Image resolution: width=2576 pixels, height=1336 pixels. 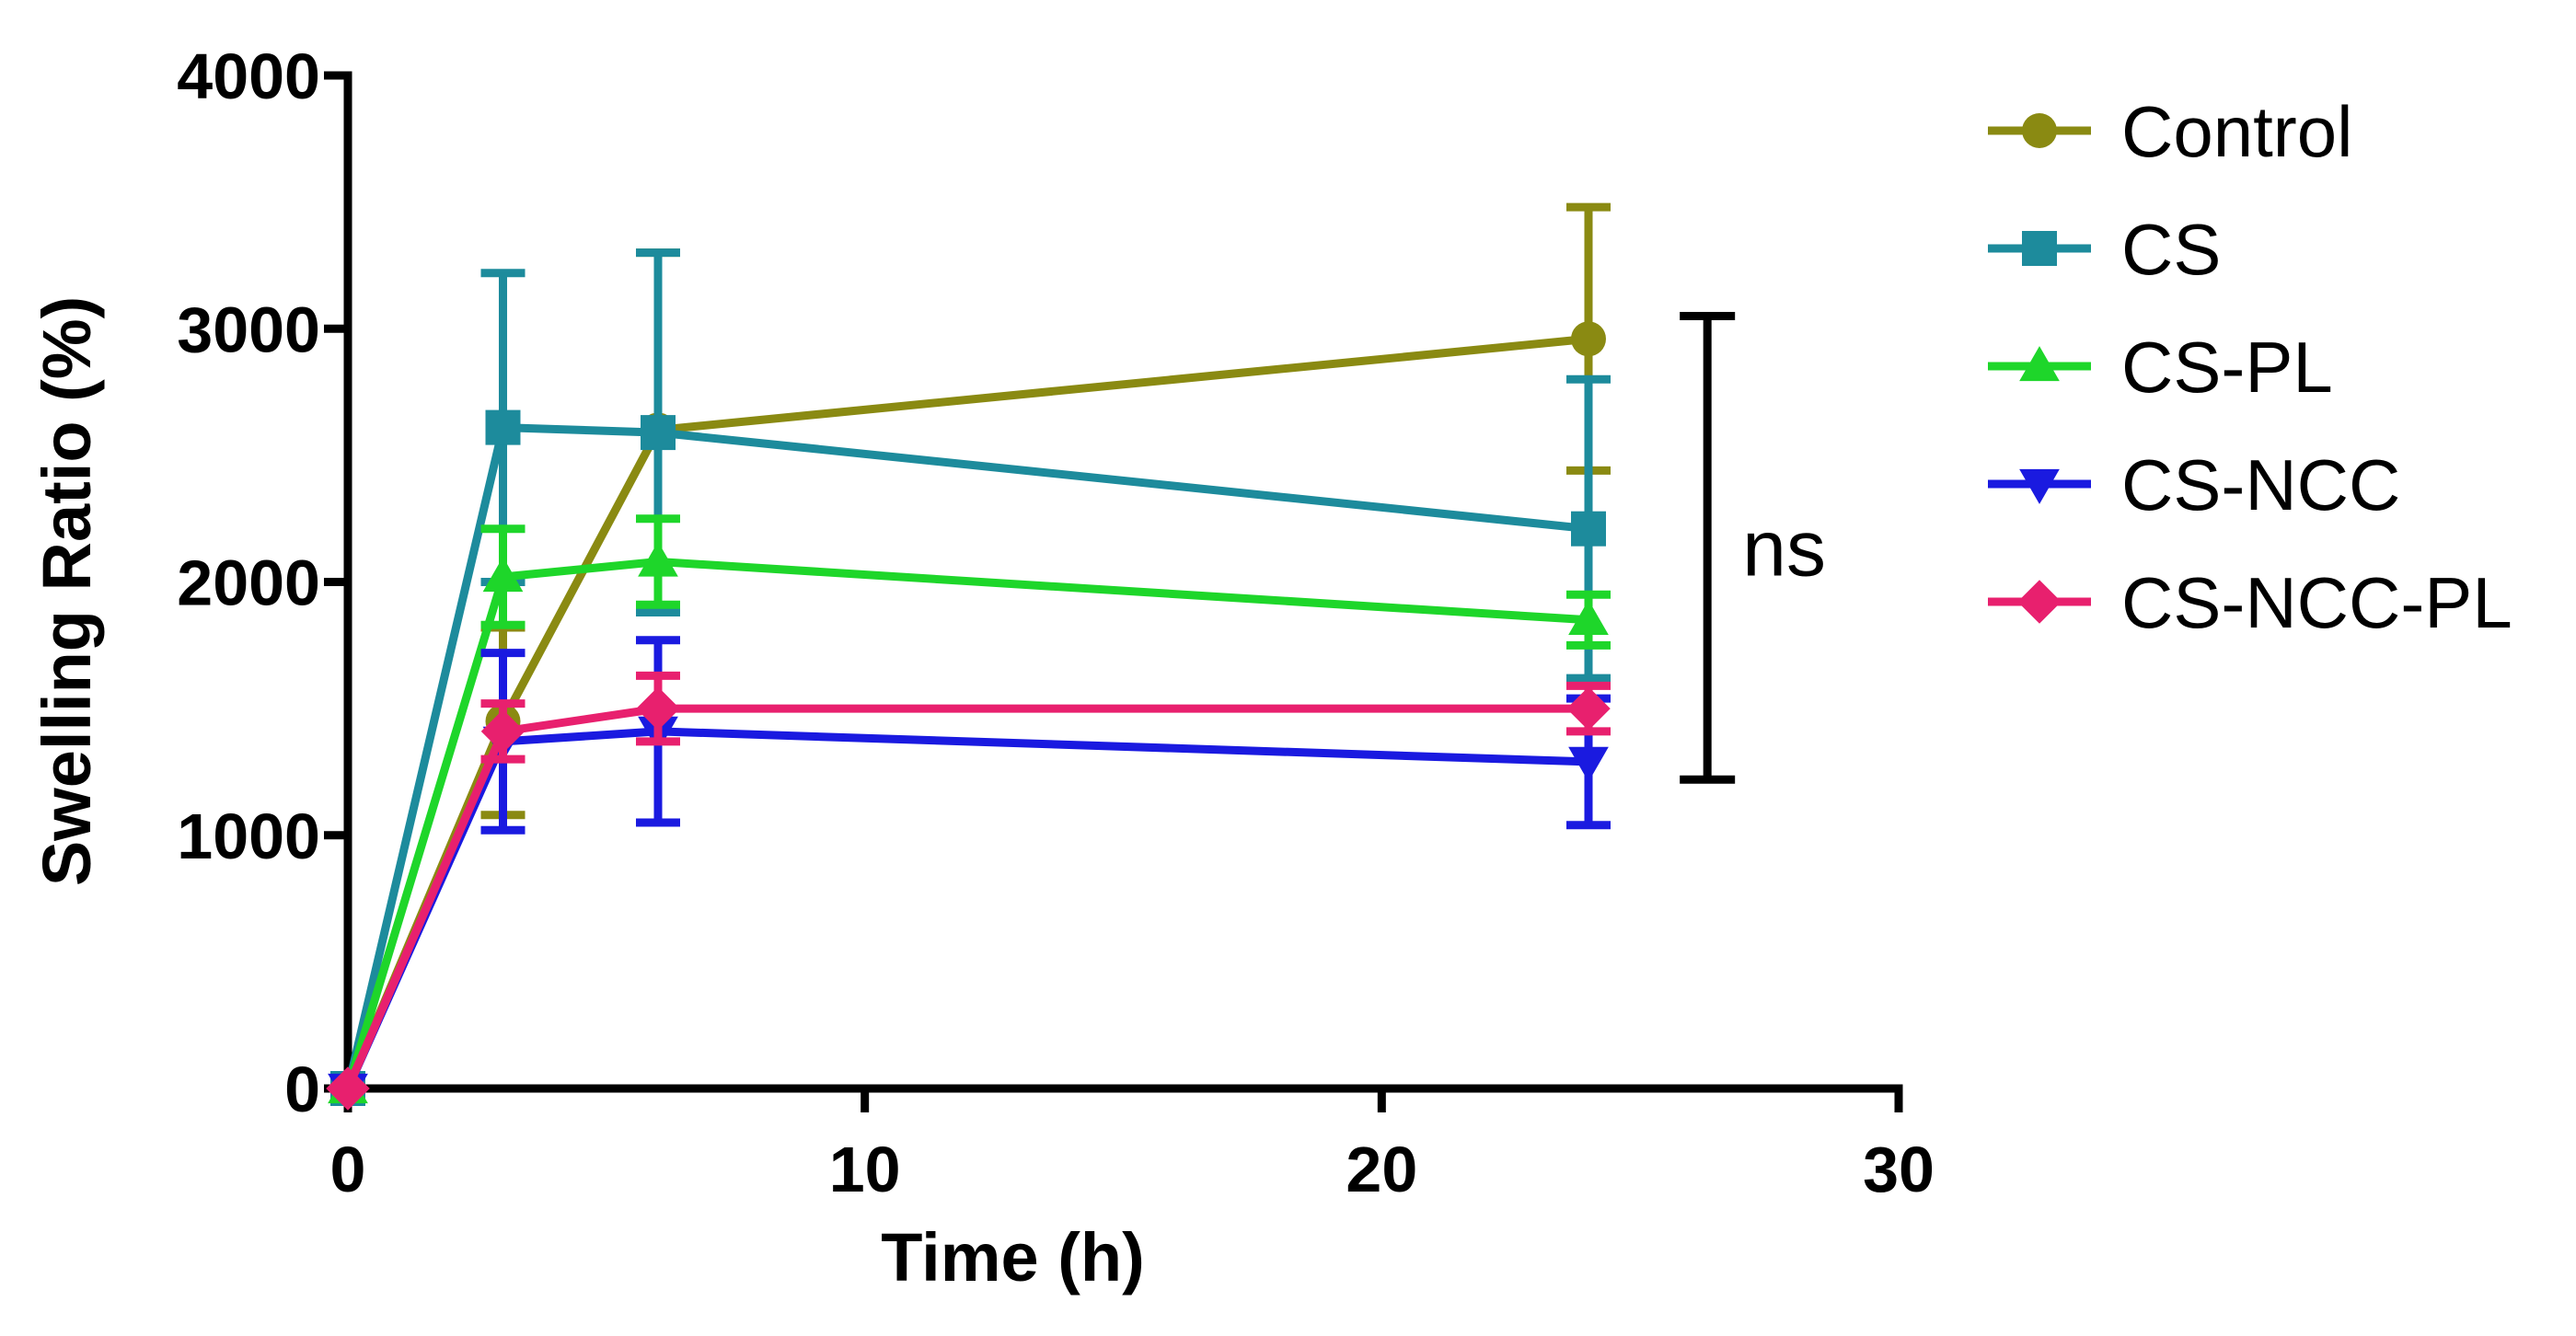 I want to click on y-tick-label: 4000, so click(x=248, y=76).